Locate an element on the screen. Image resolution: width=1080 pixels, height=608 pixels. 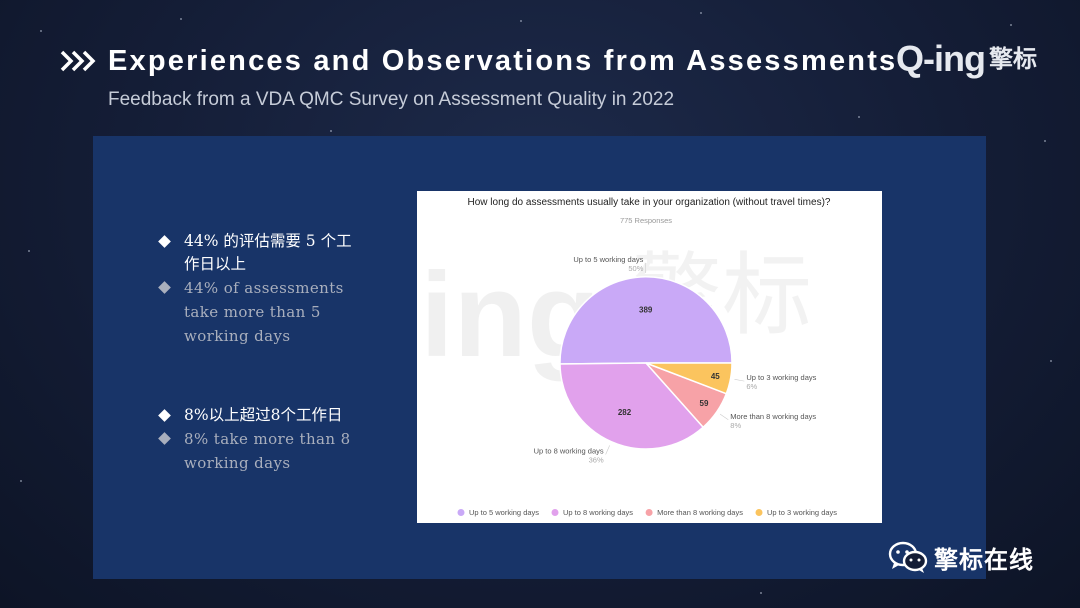
bullet-text-cn: 44% 的评估需要 5 个工作日以上 is located at coordinates (268, 252).